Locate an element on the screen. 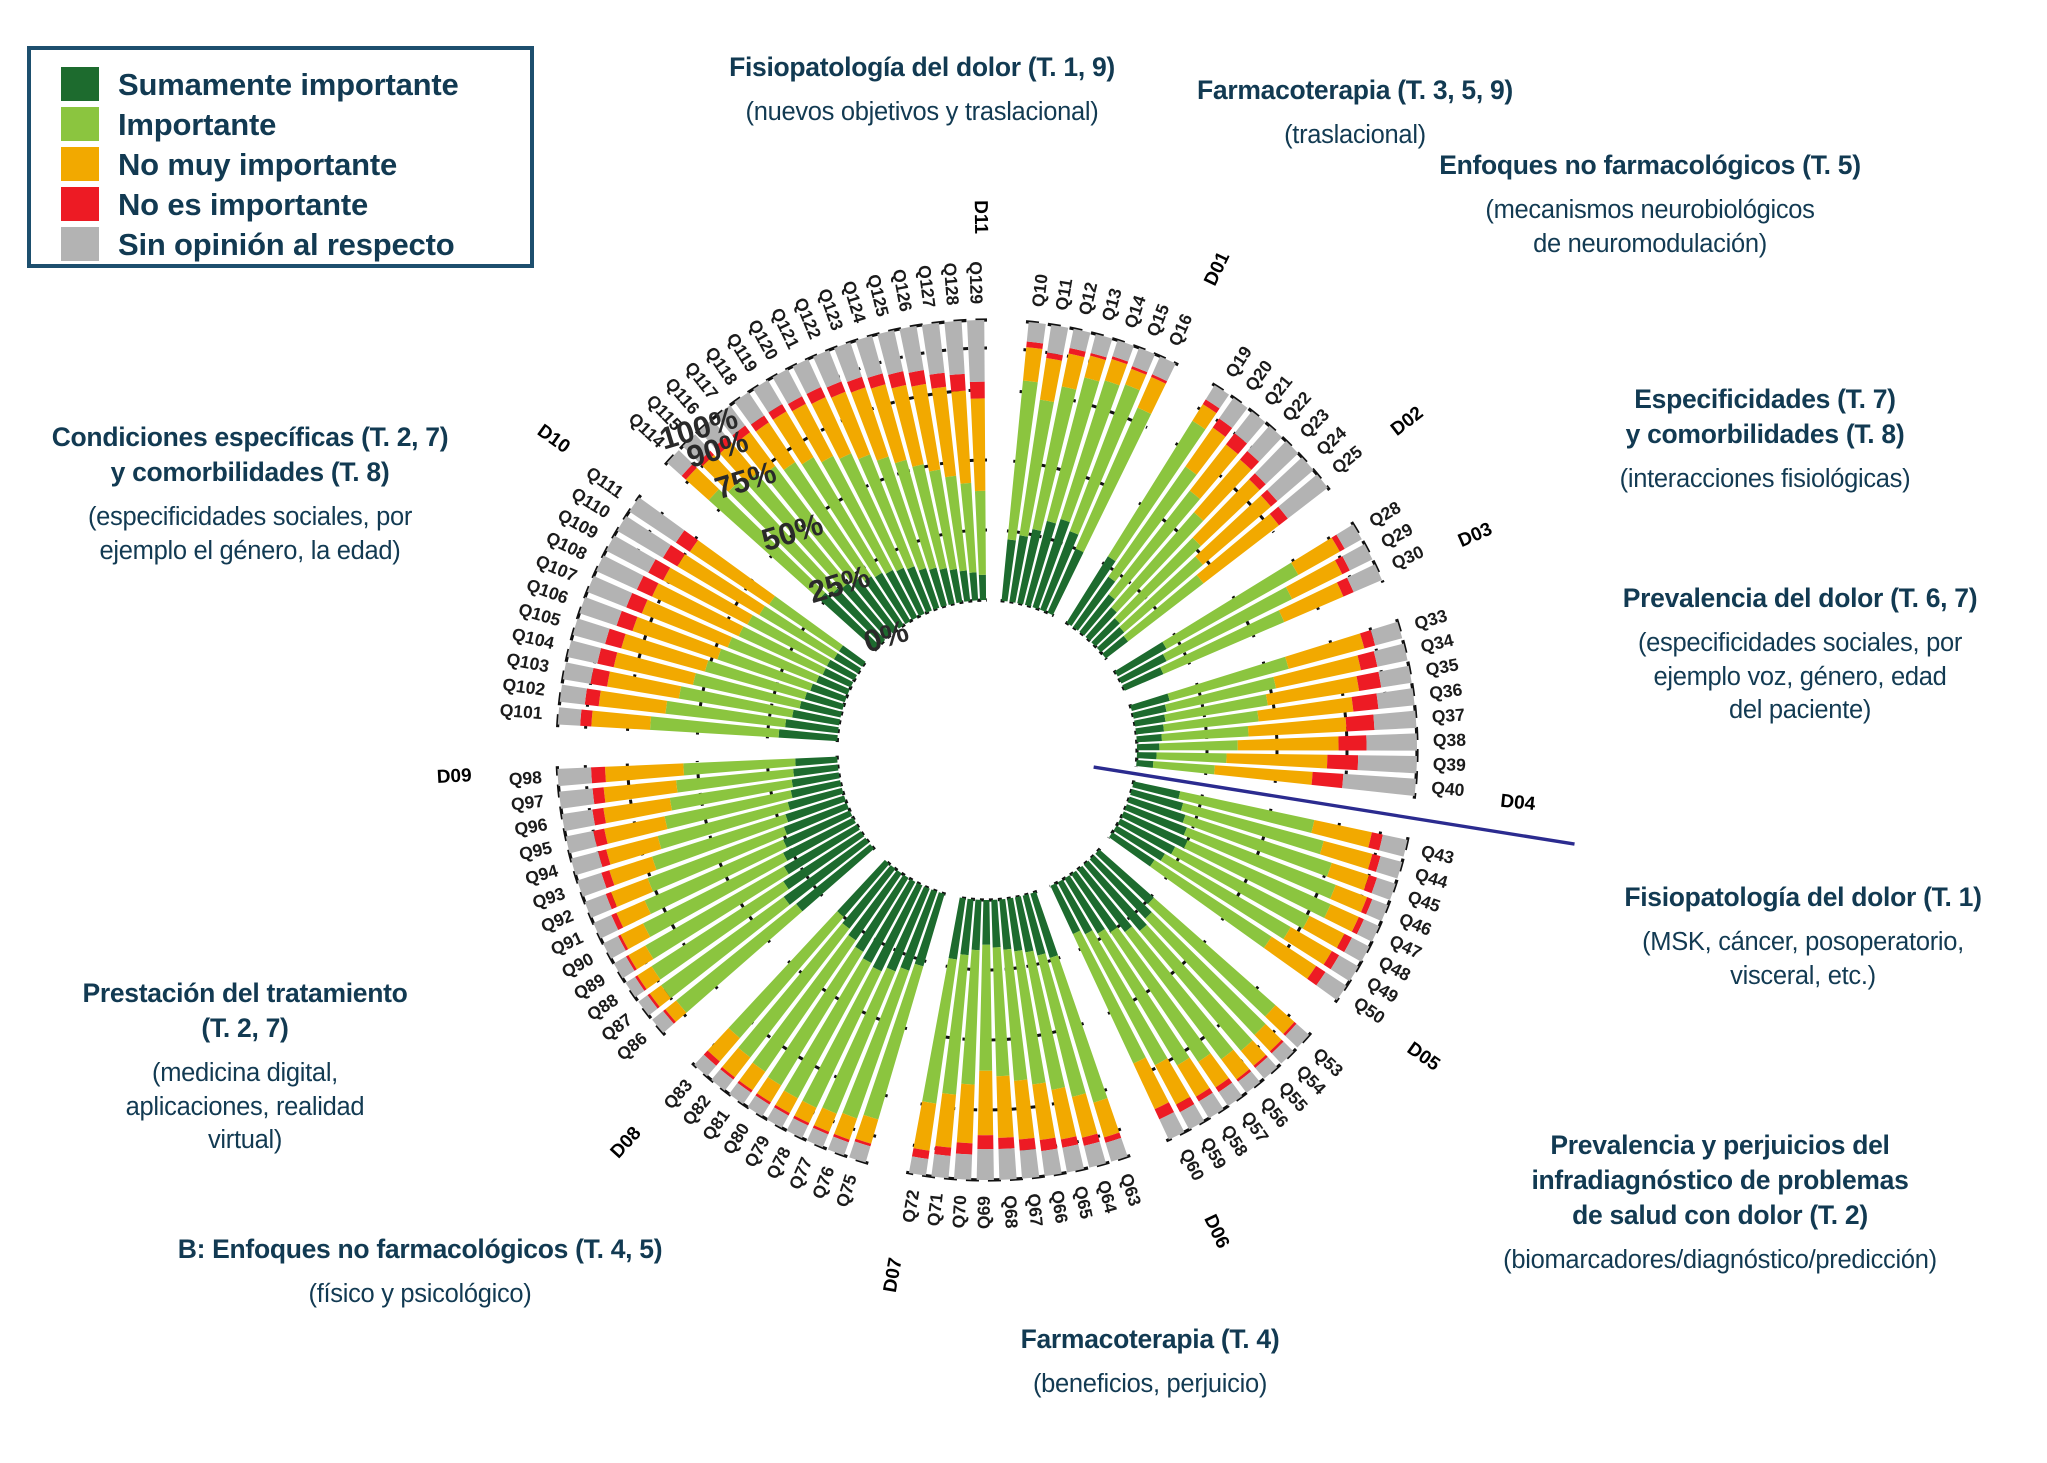 The width and height of the screenshot is (2047, 1463). bar-Q58 is located at coordinates (1144, 997).